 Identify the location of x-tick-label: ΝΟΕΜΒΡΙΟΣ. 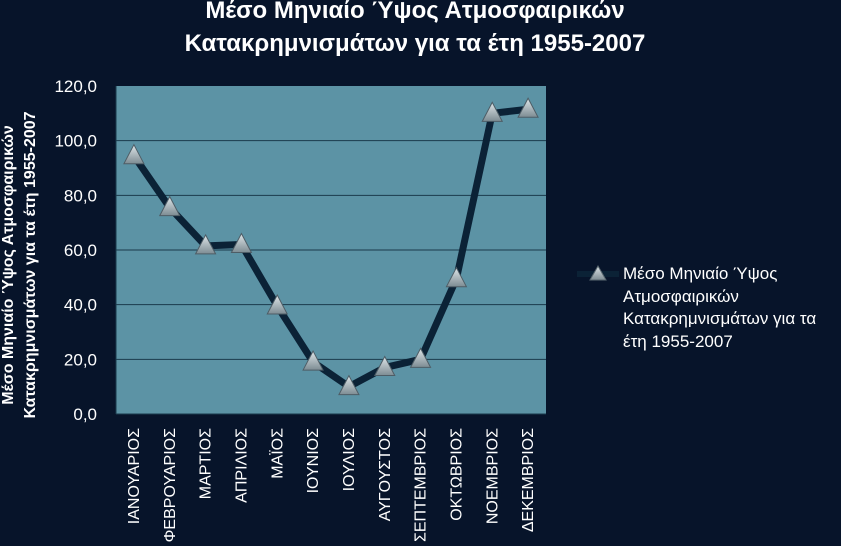
(492, 476).